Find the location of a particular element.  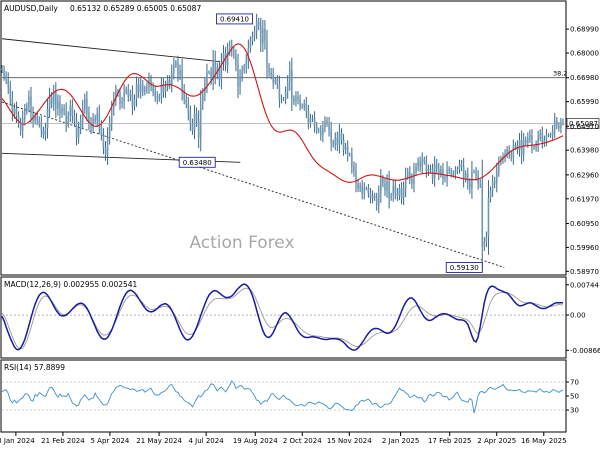

price-y-tick-label: 0.64970 is located at coordinates (584, 127).